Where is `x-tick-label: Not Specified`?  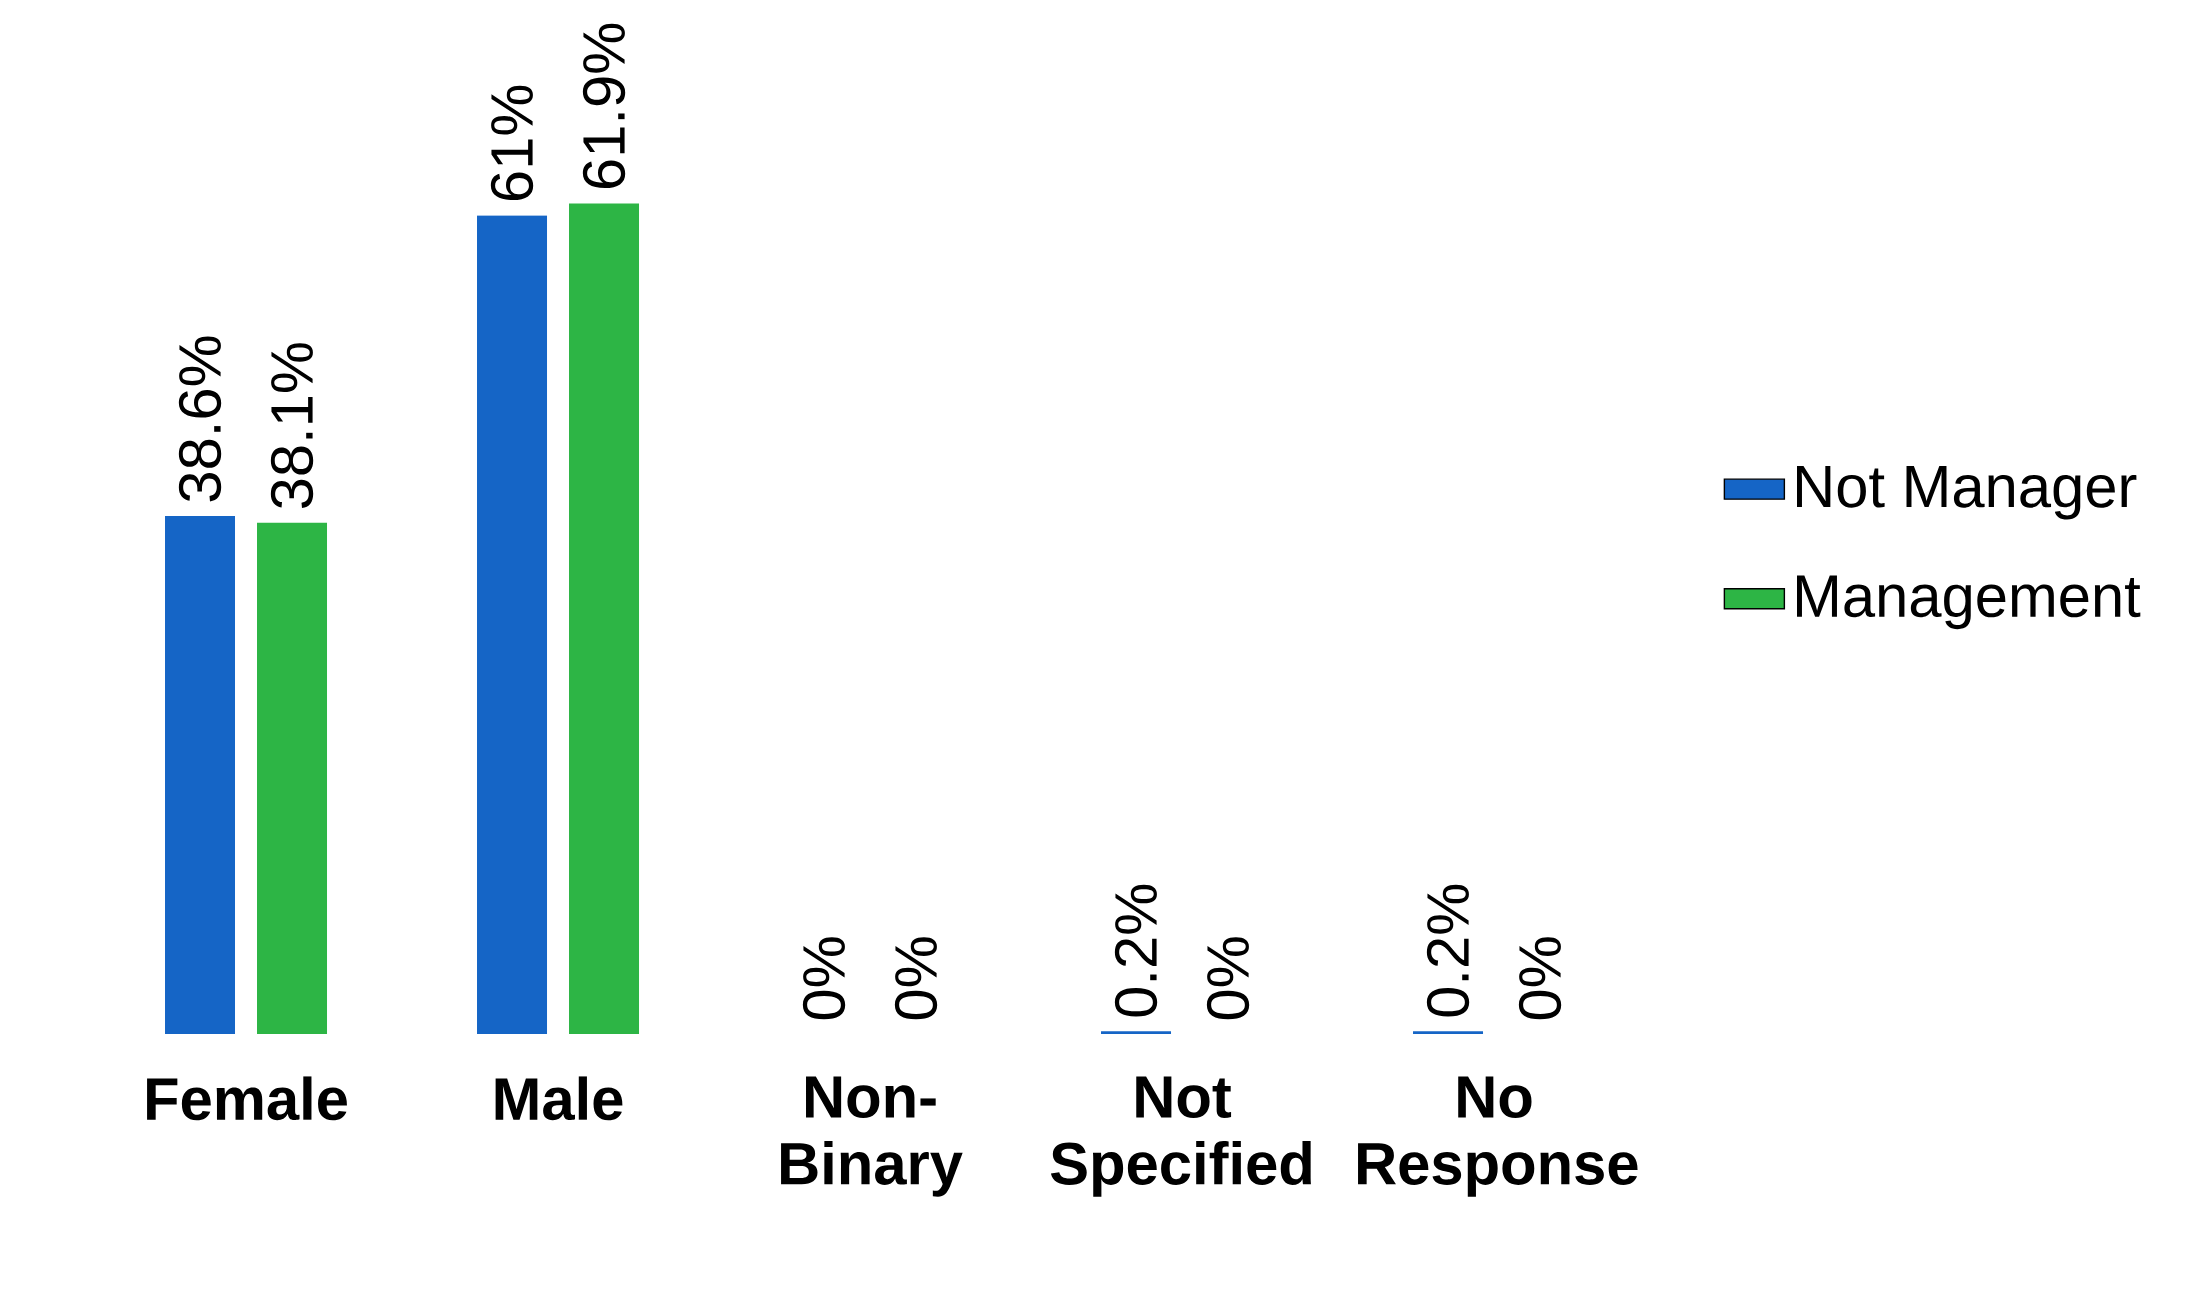 x-tick-label: Not Specified is located at coordinates (1180, 1136).